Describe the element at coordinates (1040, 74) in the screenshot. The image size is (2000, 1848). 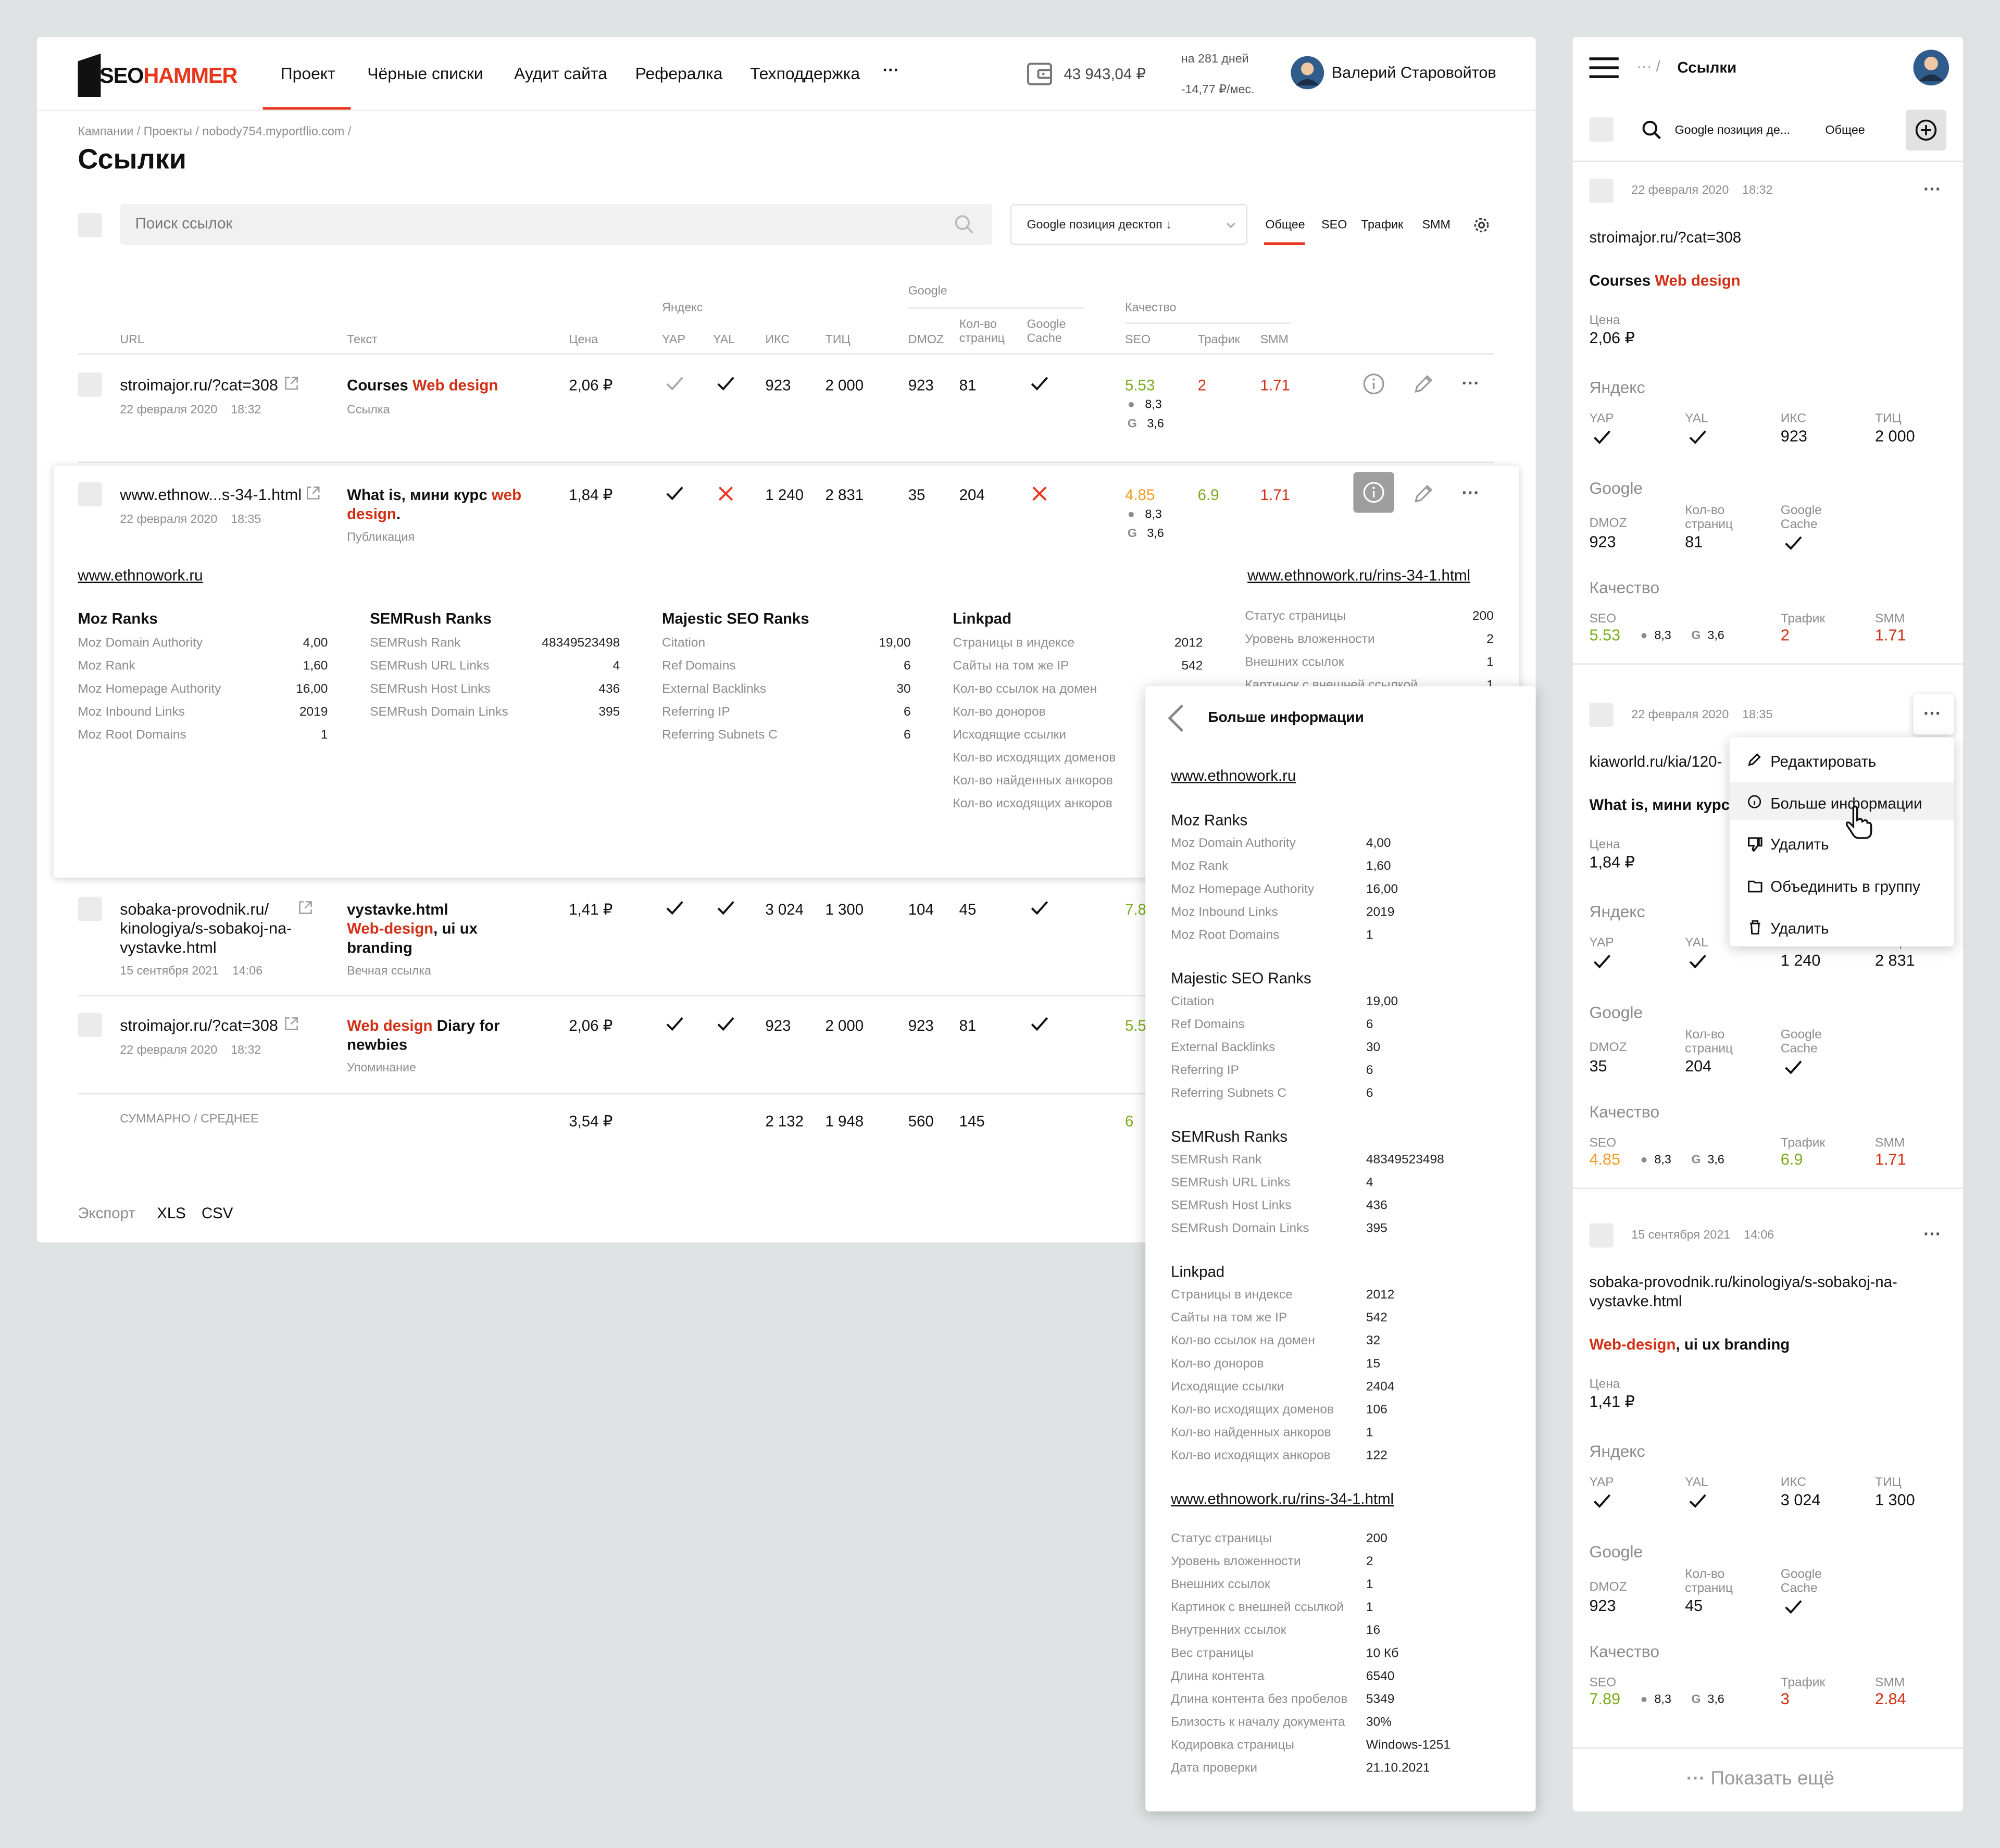
I see `wallet-icon` at that location.